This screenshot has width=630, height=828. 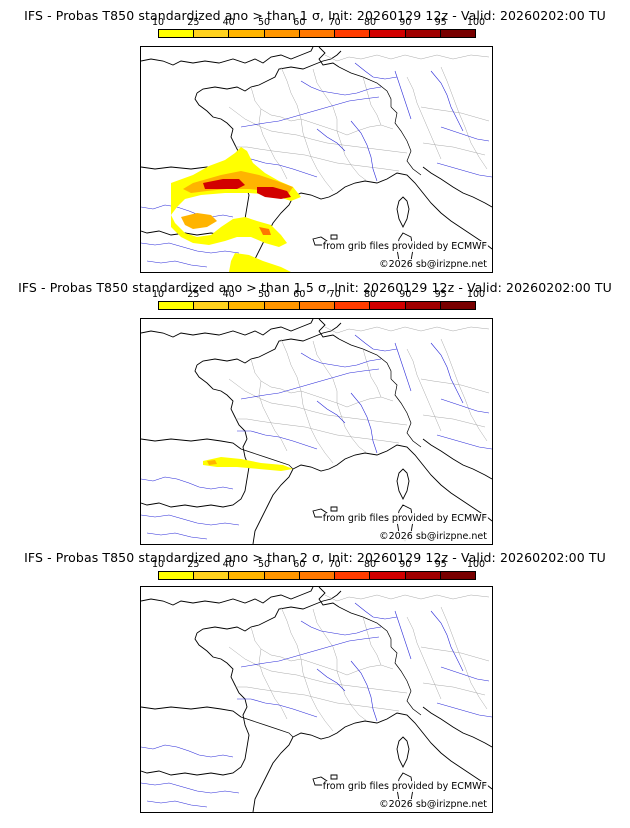 I want to click on probability-area, so click(x=236, y=209).